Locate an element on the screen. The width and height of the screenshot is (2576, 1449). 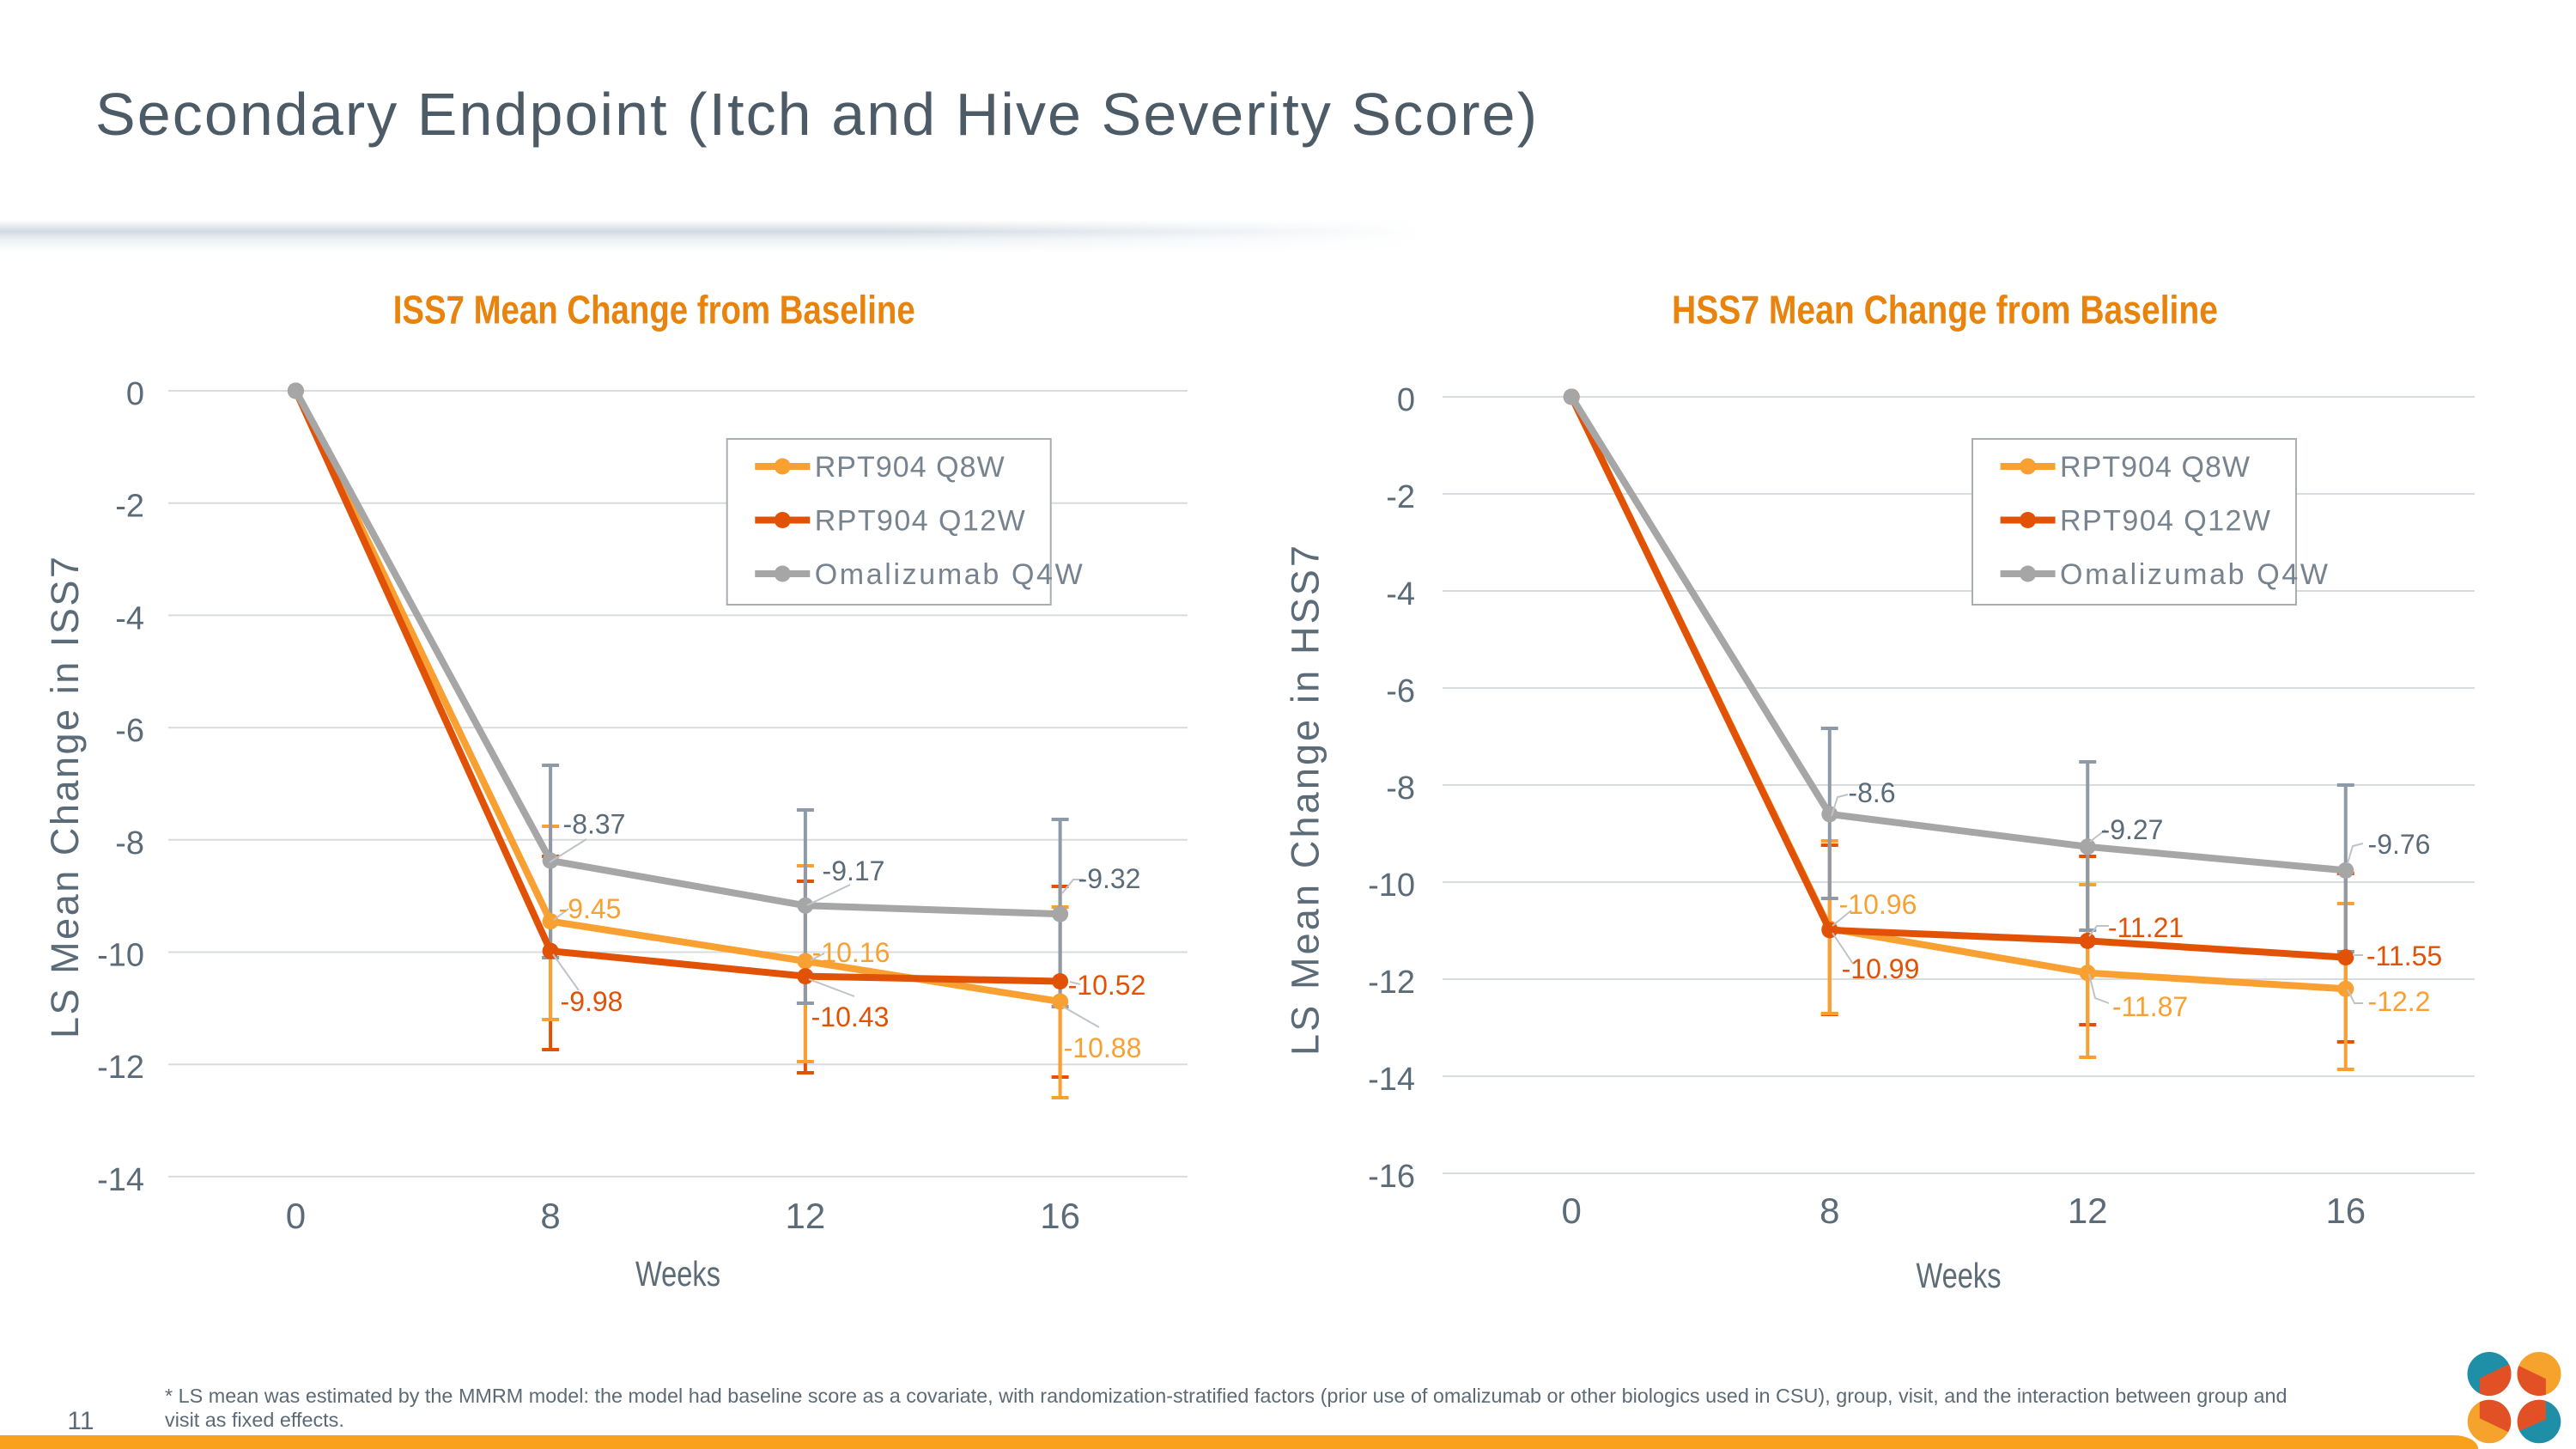
svg-text: -9.17 is located at coordinates (854, 870).